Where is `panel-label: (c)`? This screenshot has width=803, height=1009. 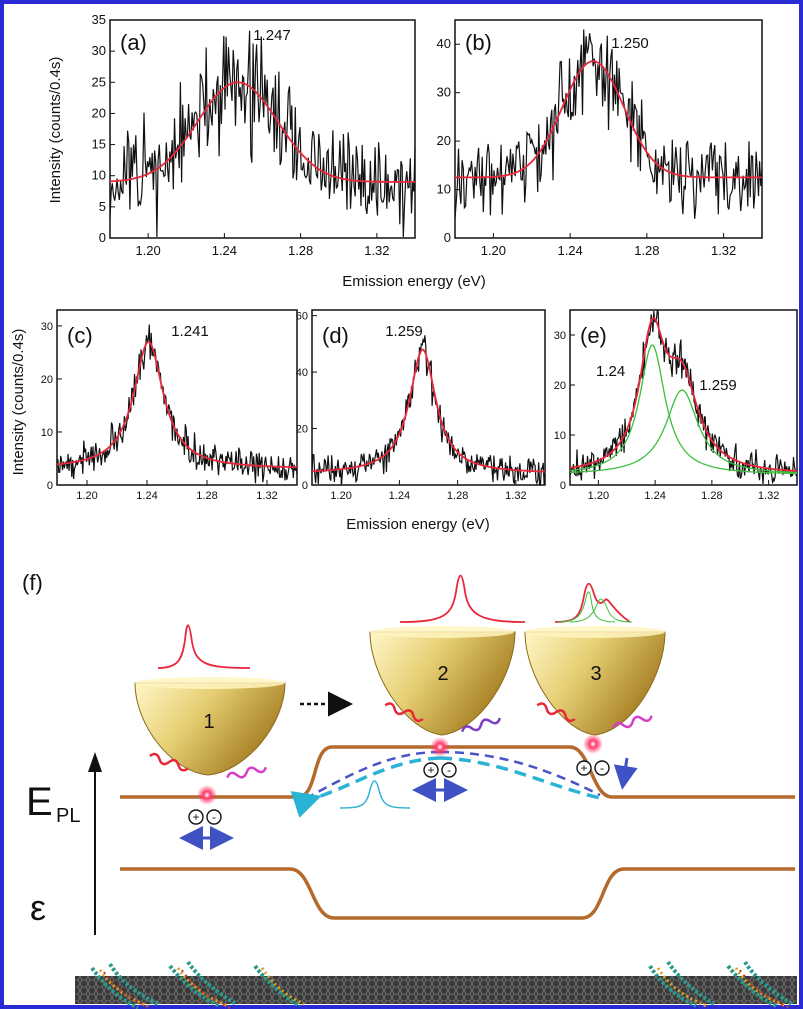 panel-label: (c) is located at coordinates (80, 335).